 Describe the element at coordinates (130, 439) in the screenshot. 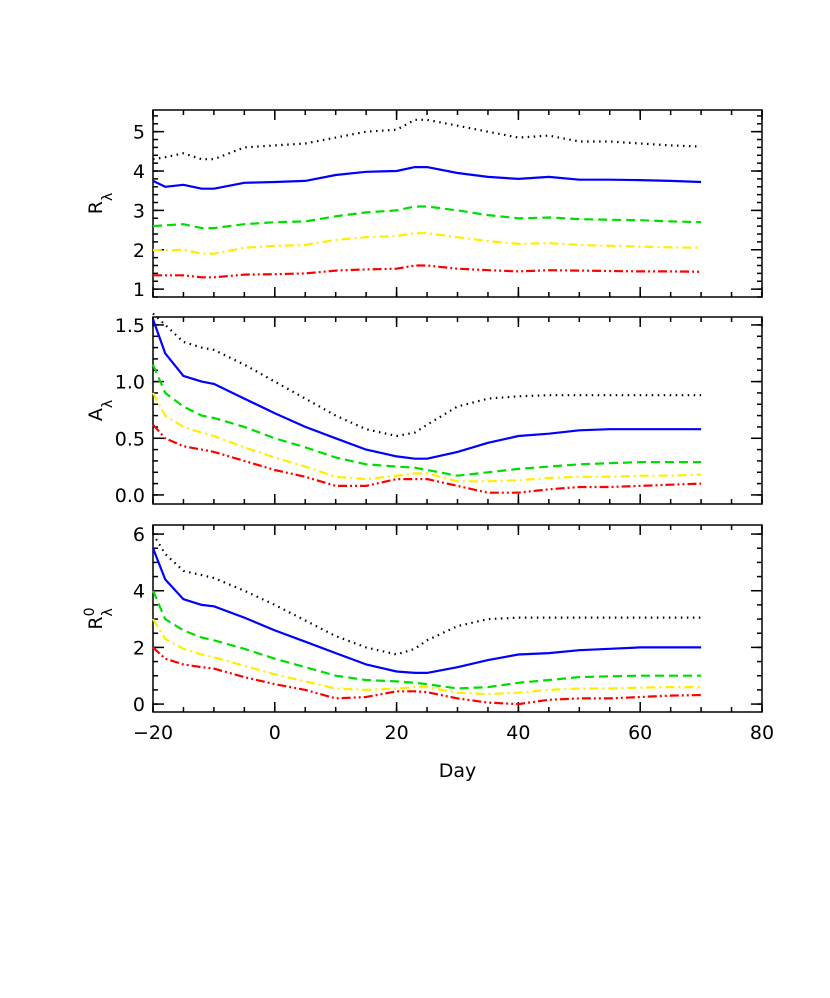

I see `y-tick-label: 0.5` at that location.